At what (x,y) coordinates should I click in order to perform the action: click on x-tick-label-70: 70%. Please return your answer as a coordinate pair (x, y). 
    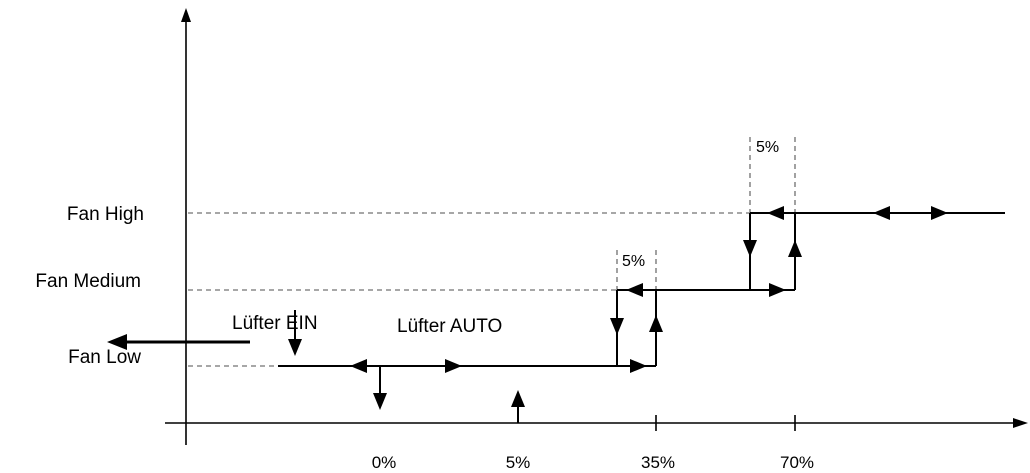
    Looking at the image, I should click on (797, 462).